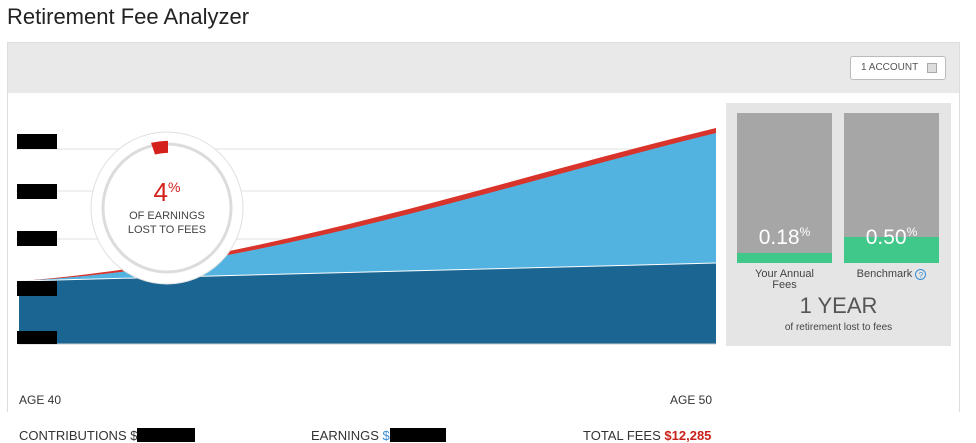 This screenshot has width=976, height=443. Describe the element at coordinates (921, 274) in the screenshot. I see `help-icon: ?` at that location.